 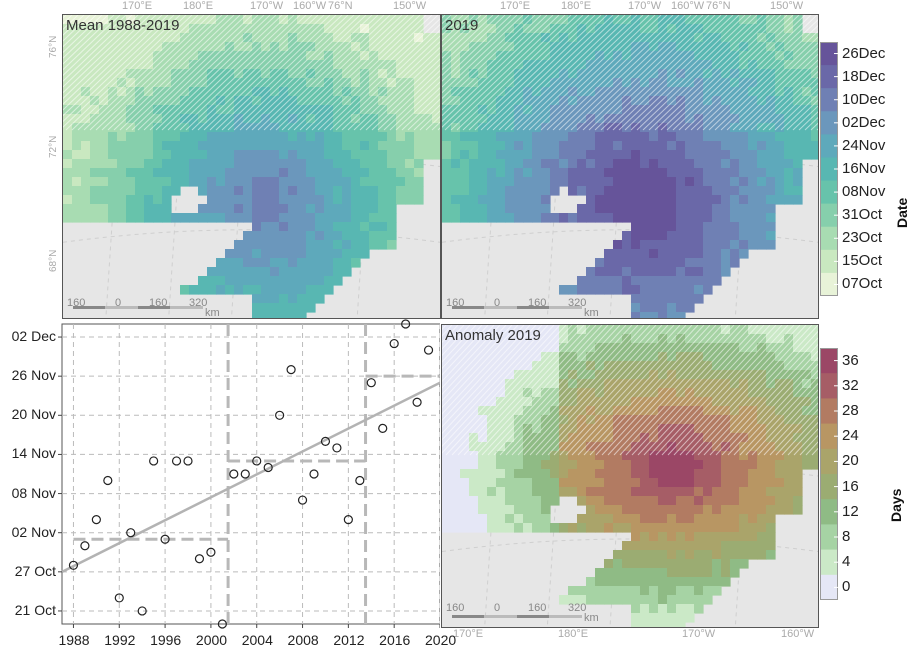 I want to click on date-legend-tick-label: 24Nov, so click(x=864, y=145).